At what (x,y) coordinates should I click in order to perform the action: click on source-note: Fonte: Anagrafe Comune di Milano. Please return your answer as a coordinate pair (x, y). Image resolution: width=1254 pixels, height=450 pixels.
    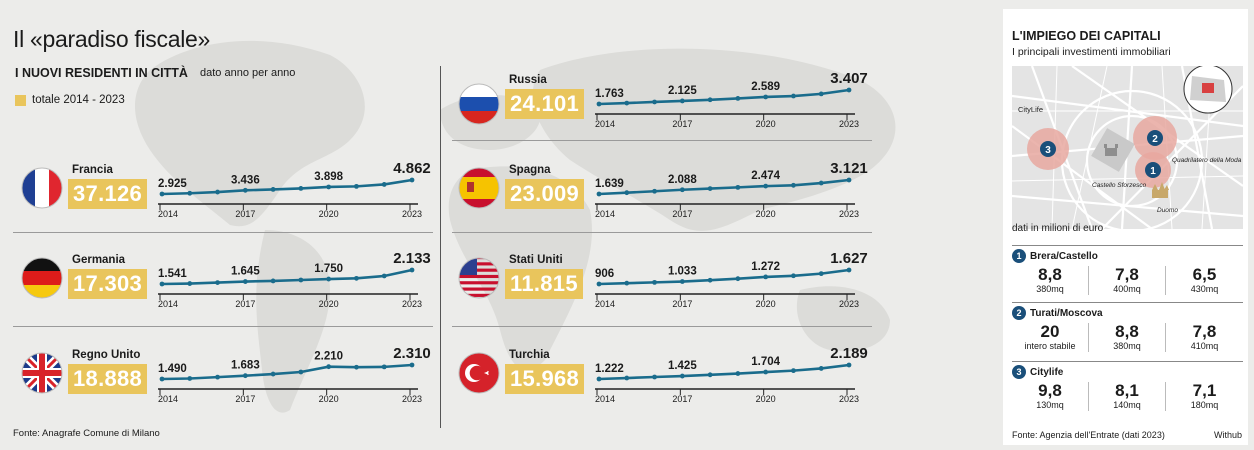
    Looking at the image, I should click on (86, 433).